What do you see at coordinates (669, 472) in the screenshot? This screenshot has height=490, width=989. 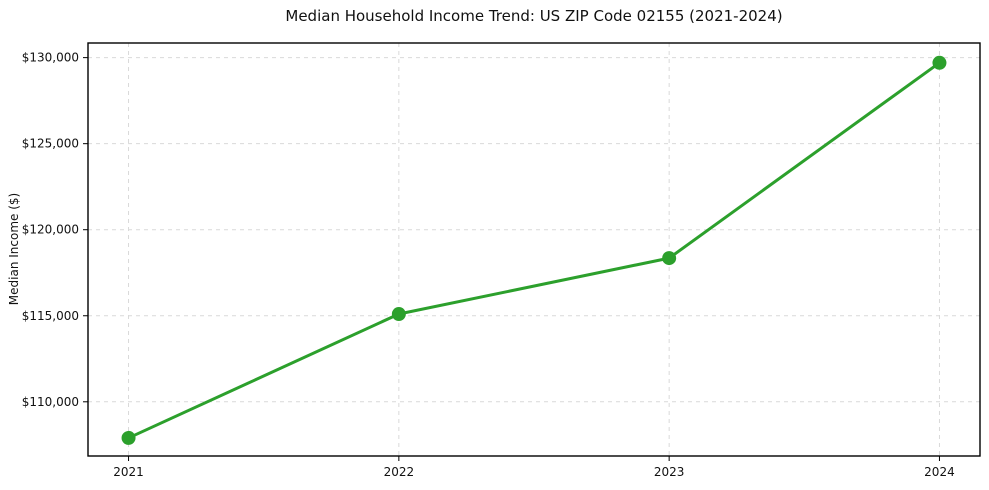 I see `x-tick-label: 2023` at bounding box center [669, 472].